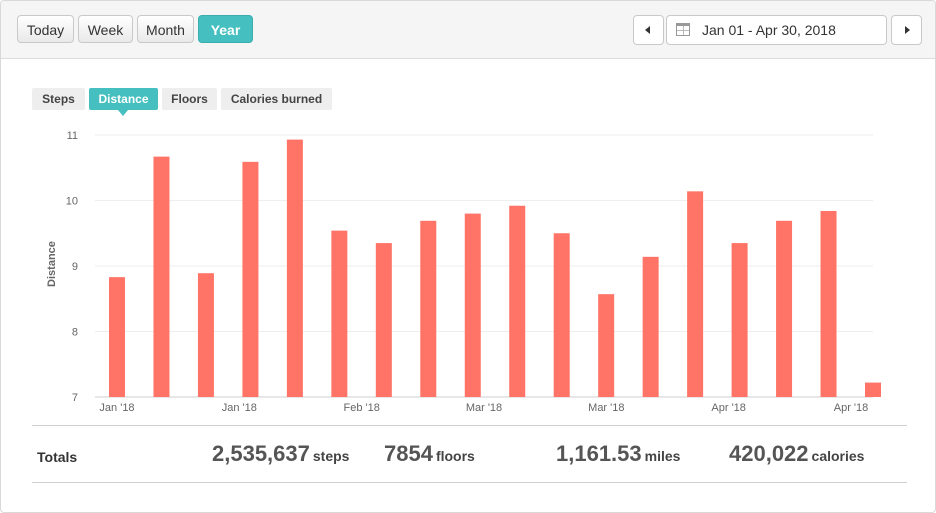 The width and height of the screenshot is (936, 513). What do you see at coordinates (45, 29) in the screenshot?
I see `today-button: Today` at bounding box center [45, 29].